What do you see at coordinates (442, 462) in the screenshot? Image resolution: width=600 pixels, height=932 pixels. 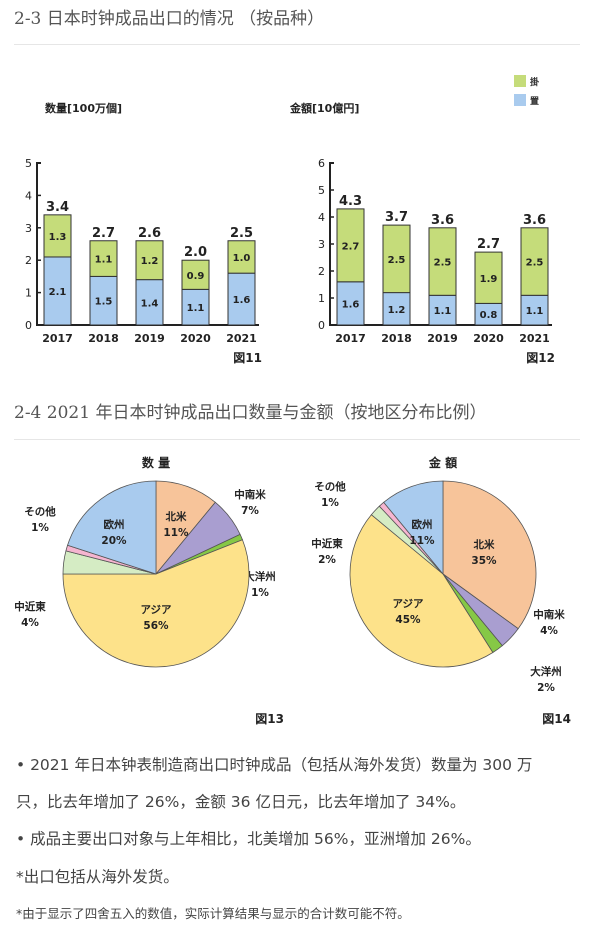 I see `pie-title: 金 額` at bounding box center [442, 462].